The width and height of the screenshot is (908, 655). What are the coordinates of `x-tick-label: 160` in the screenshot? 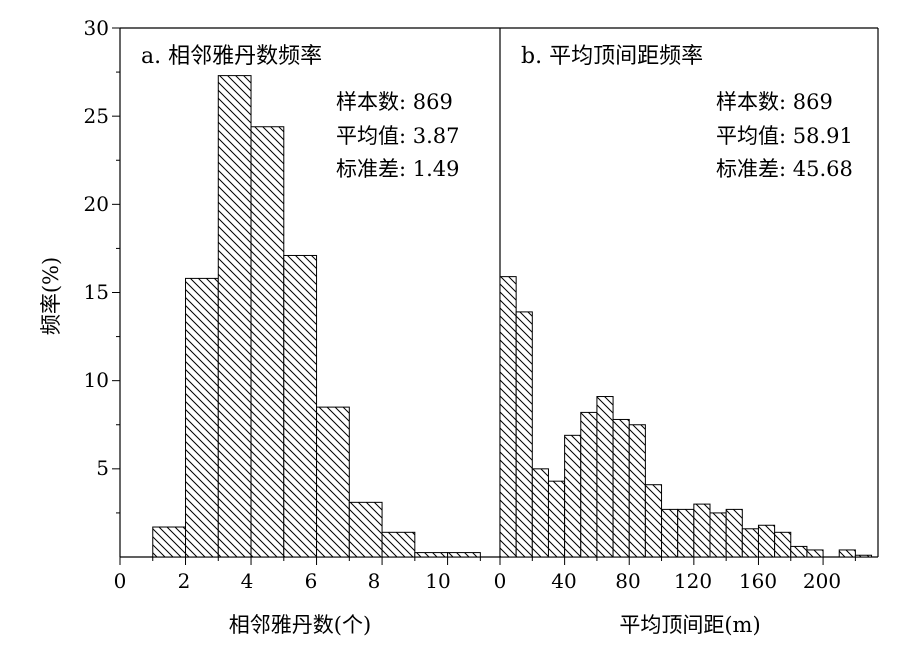 It's located at (758, 581).